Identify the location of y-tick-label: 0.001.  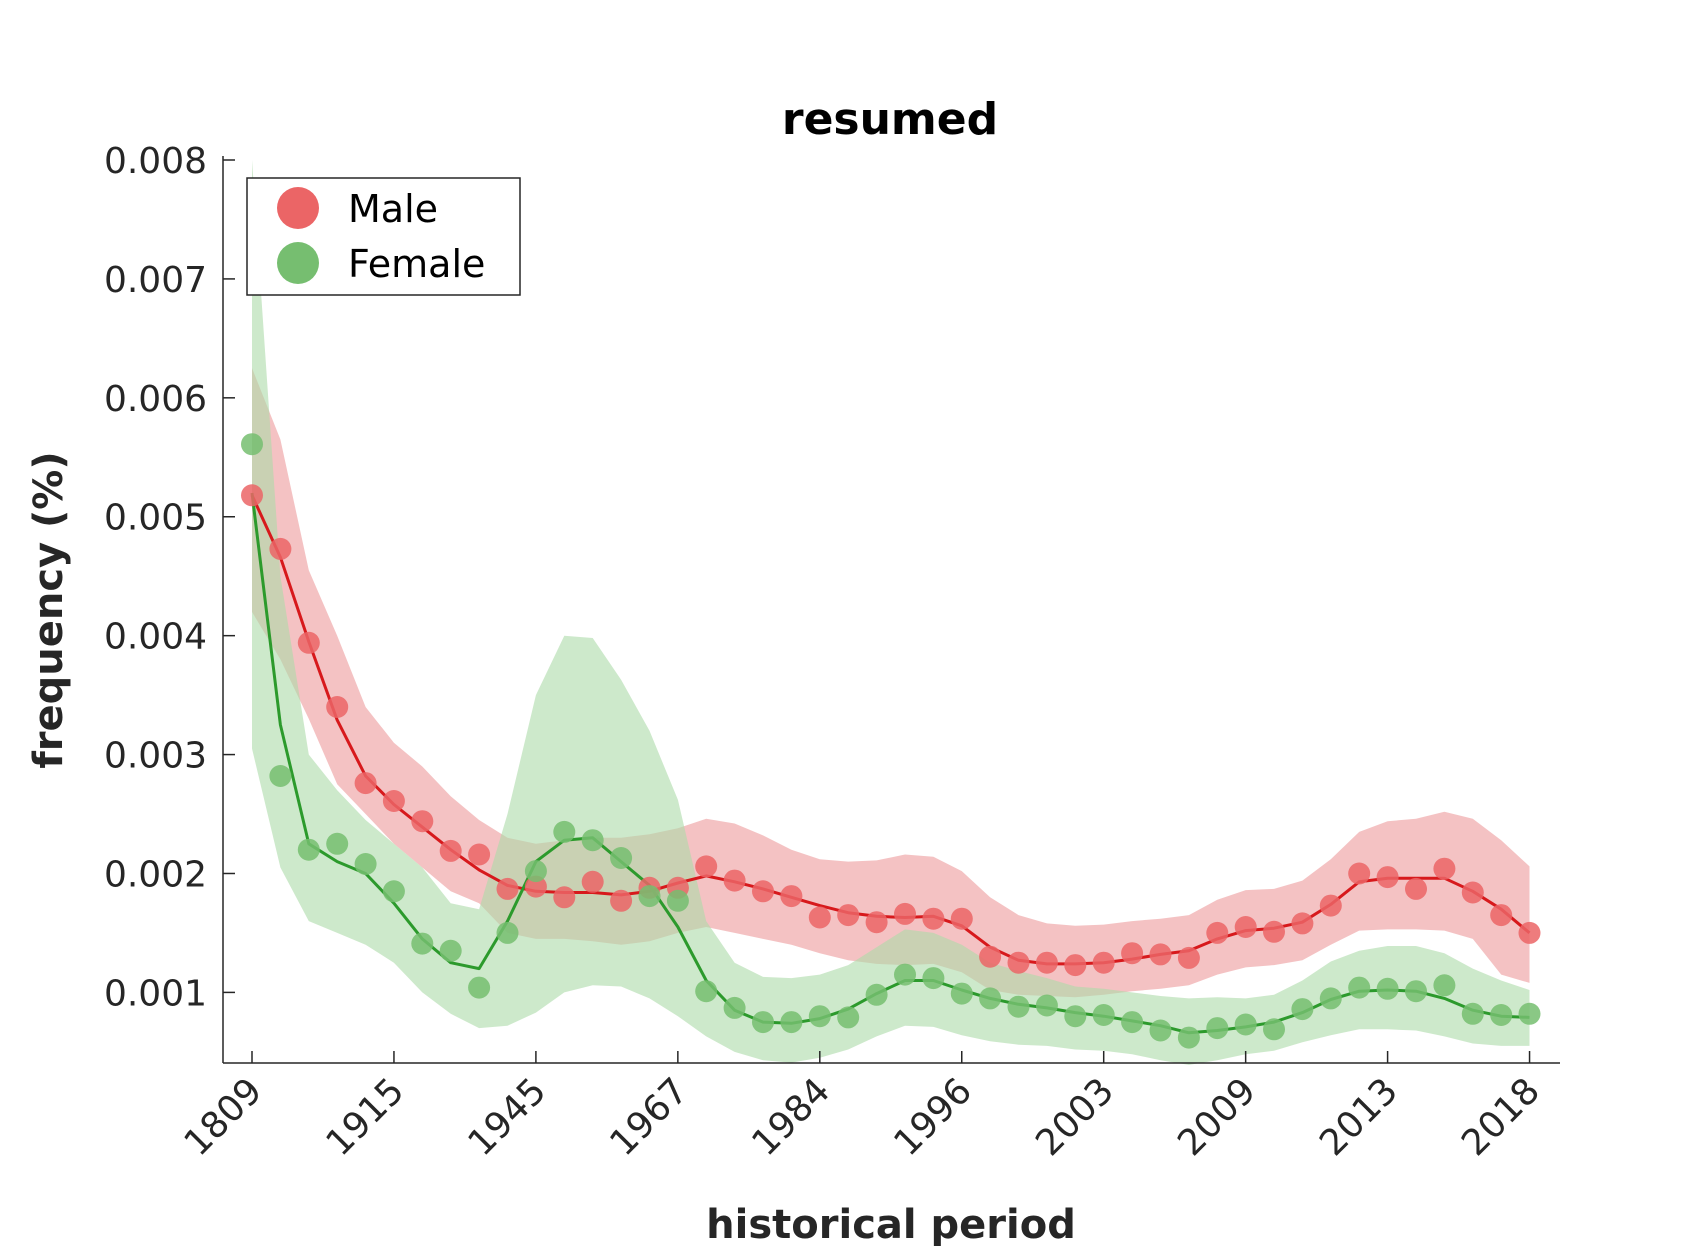
(155, 993).